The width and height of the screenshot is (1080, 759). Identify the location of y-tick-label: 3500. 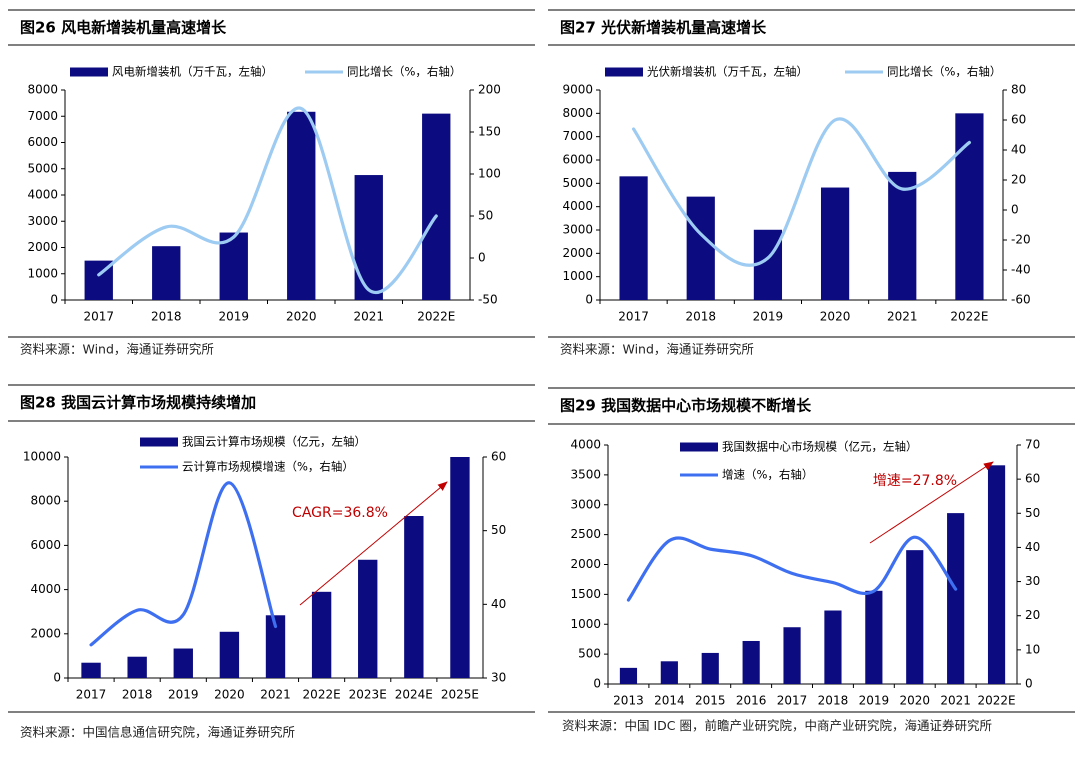
(585, 474).